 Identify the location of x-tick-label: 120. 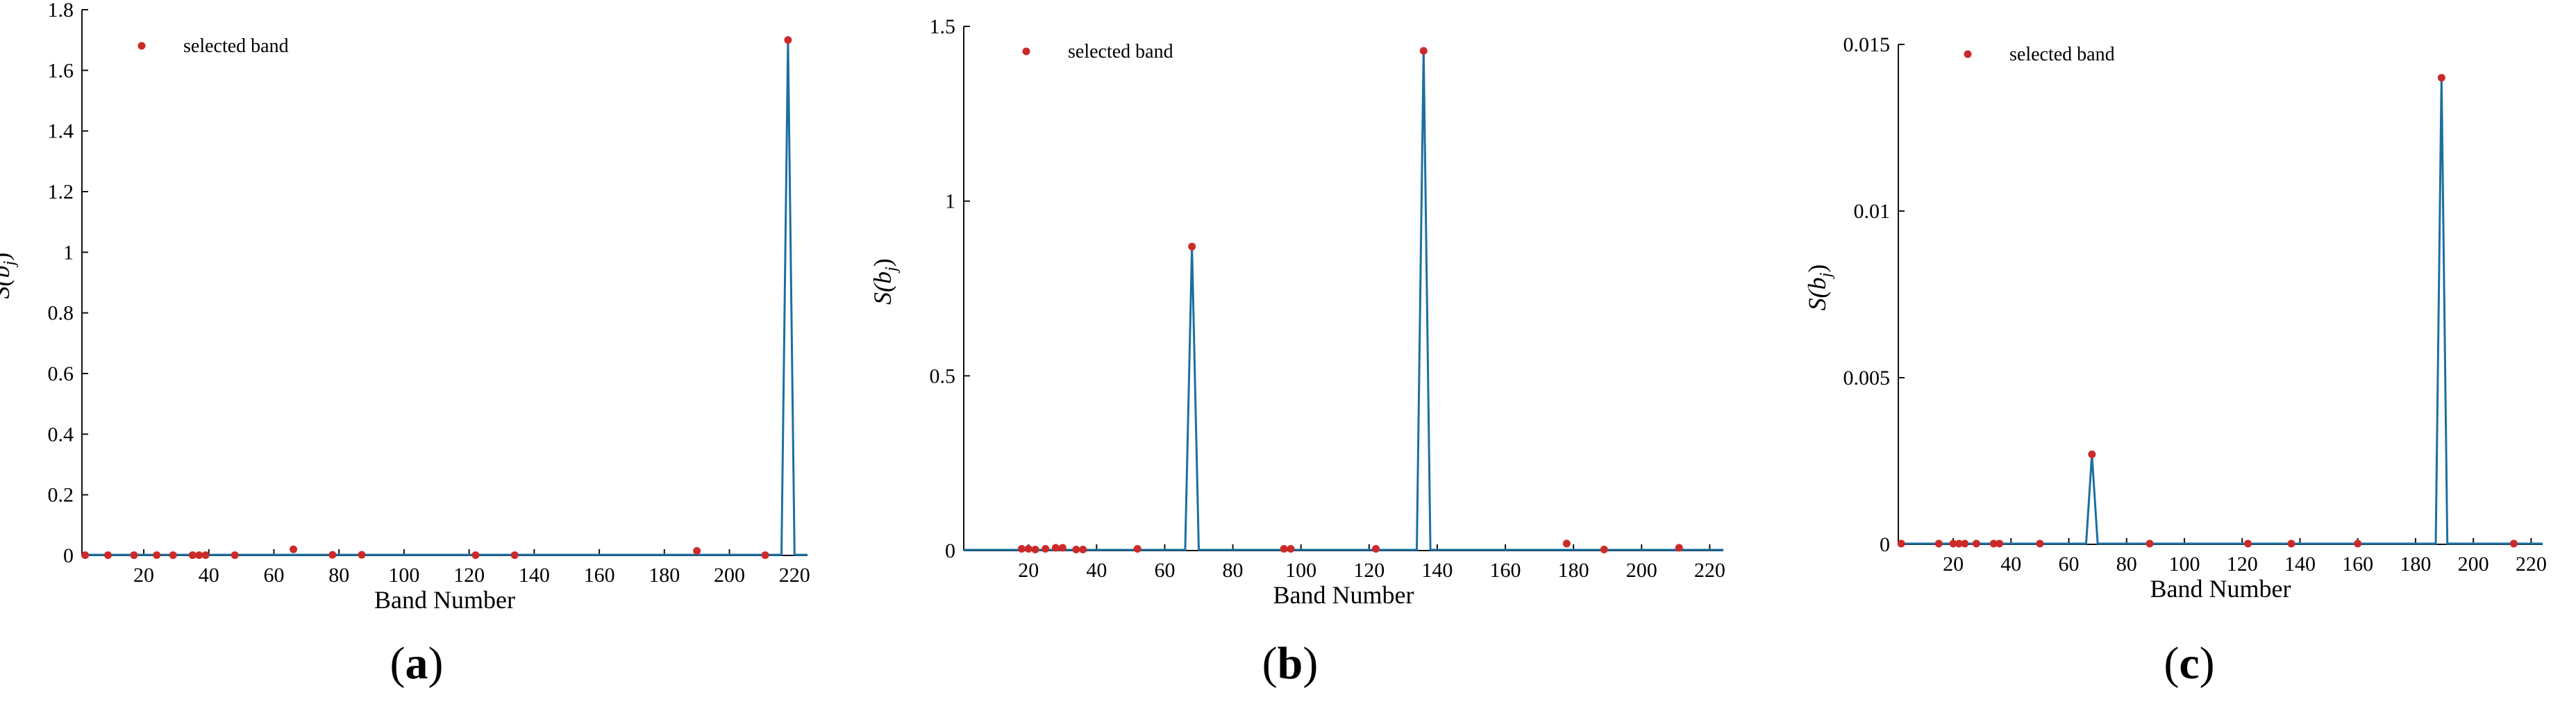
(1369, 570).